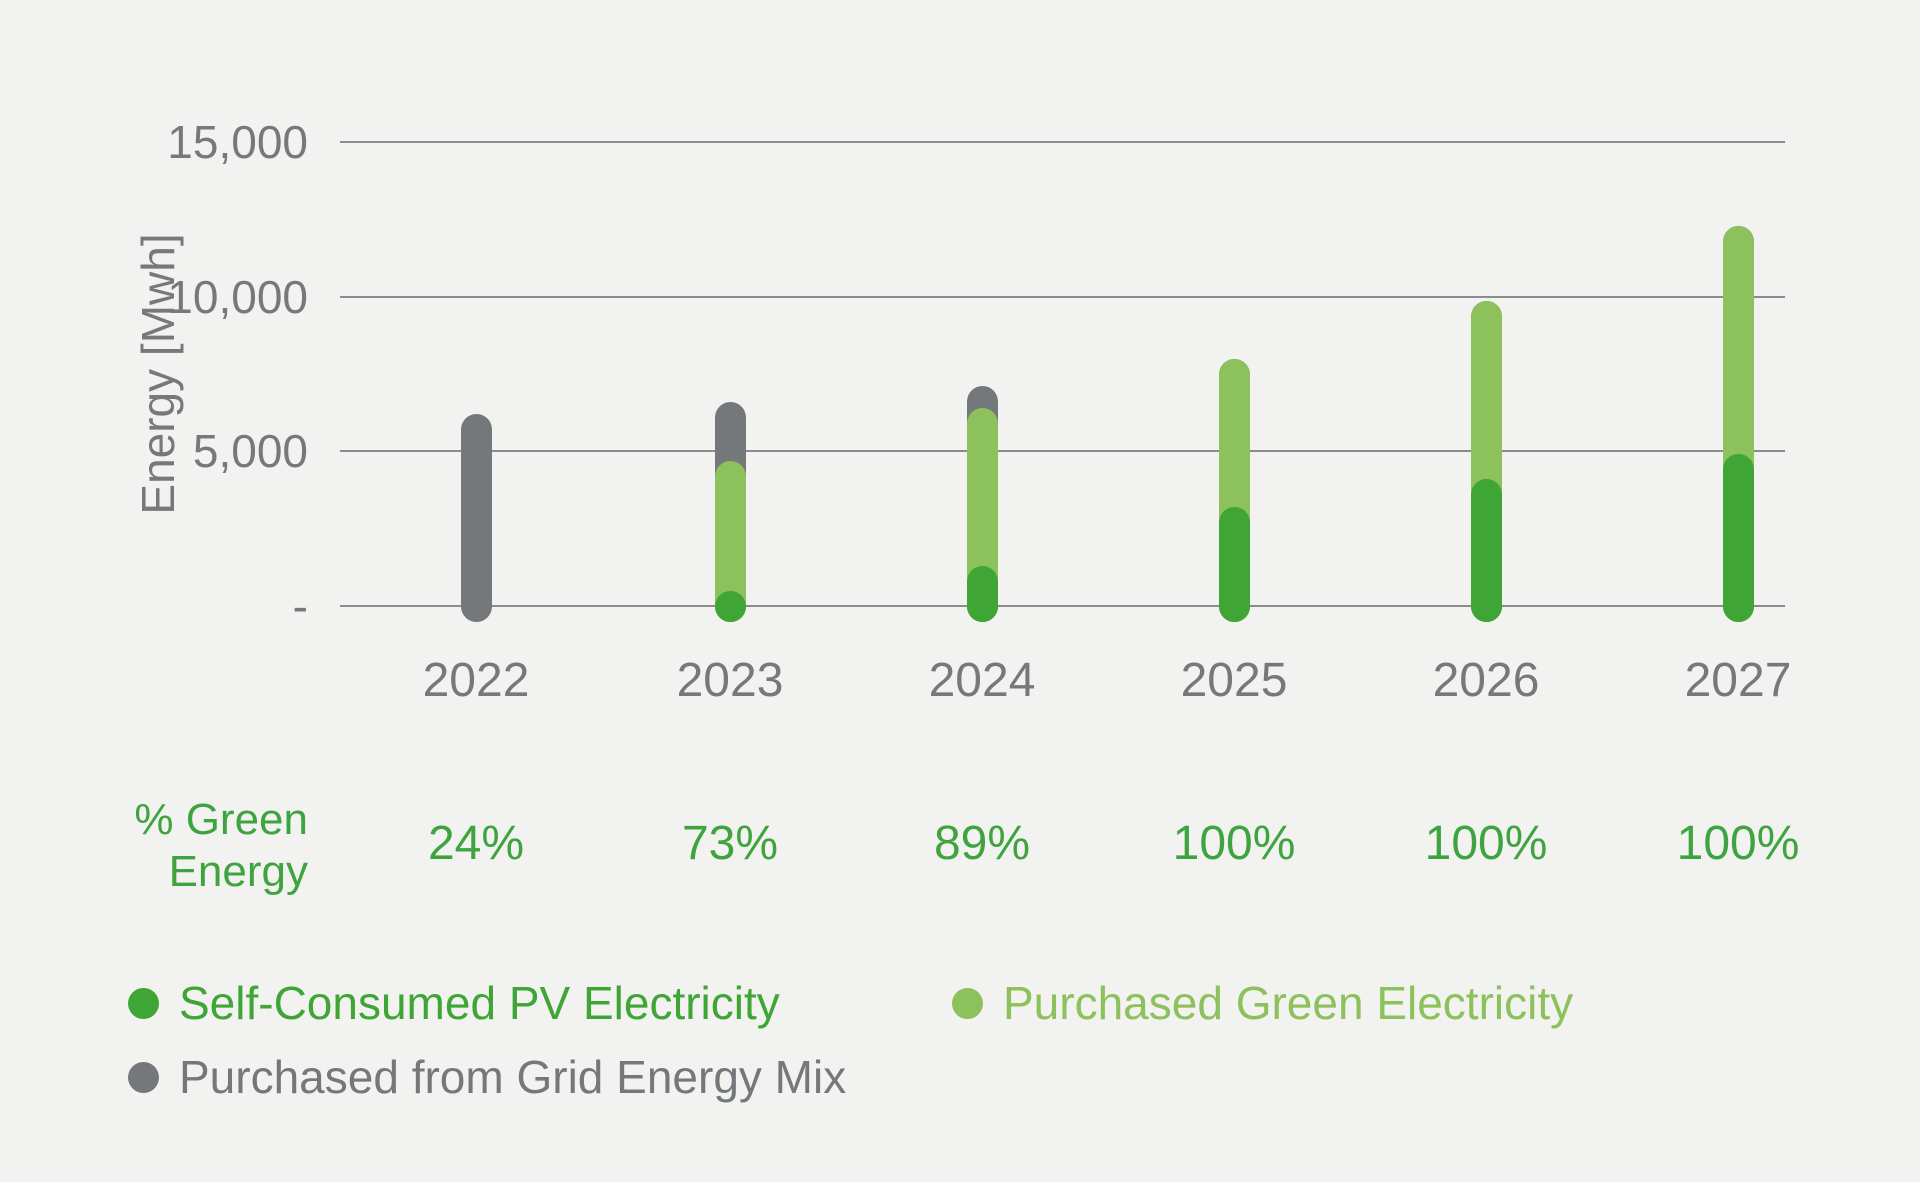 The image size is (1920, 1182). I want to click on pv-legend-dot-icon, so click(143, 1003).